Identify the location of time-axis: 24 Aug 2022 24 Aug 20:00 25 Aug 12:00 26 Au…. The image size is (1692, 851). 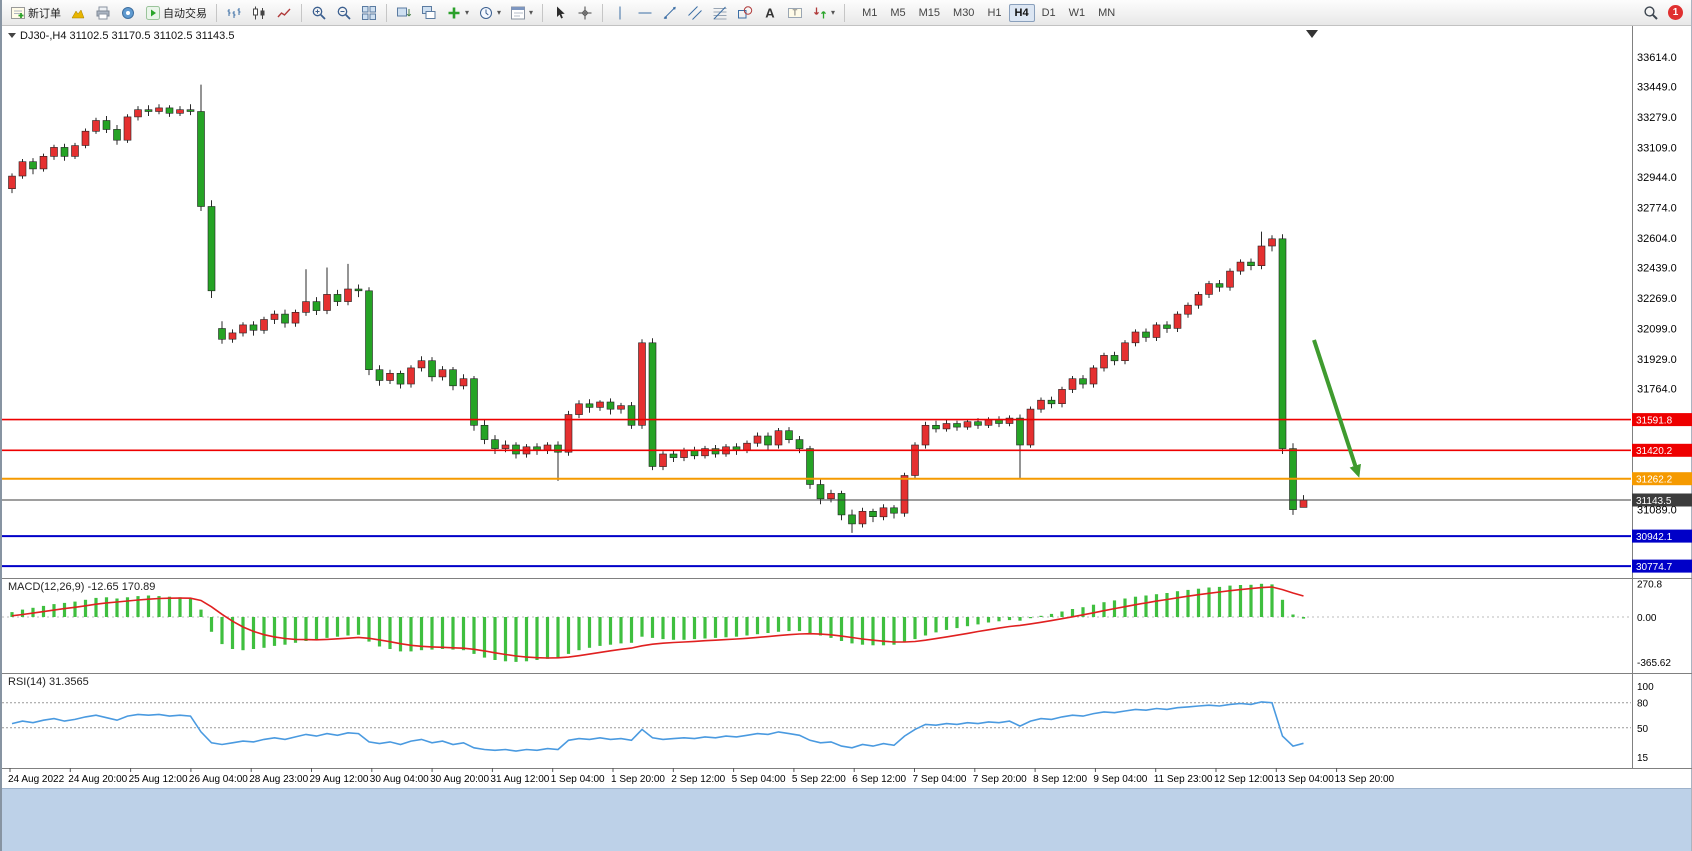
(701, 776).